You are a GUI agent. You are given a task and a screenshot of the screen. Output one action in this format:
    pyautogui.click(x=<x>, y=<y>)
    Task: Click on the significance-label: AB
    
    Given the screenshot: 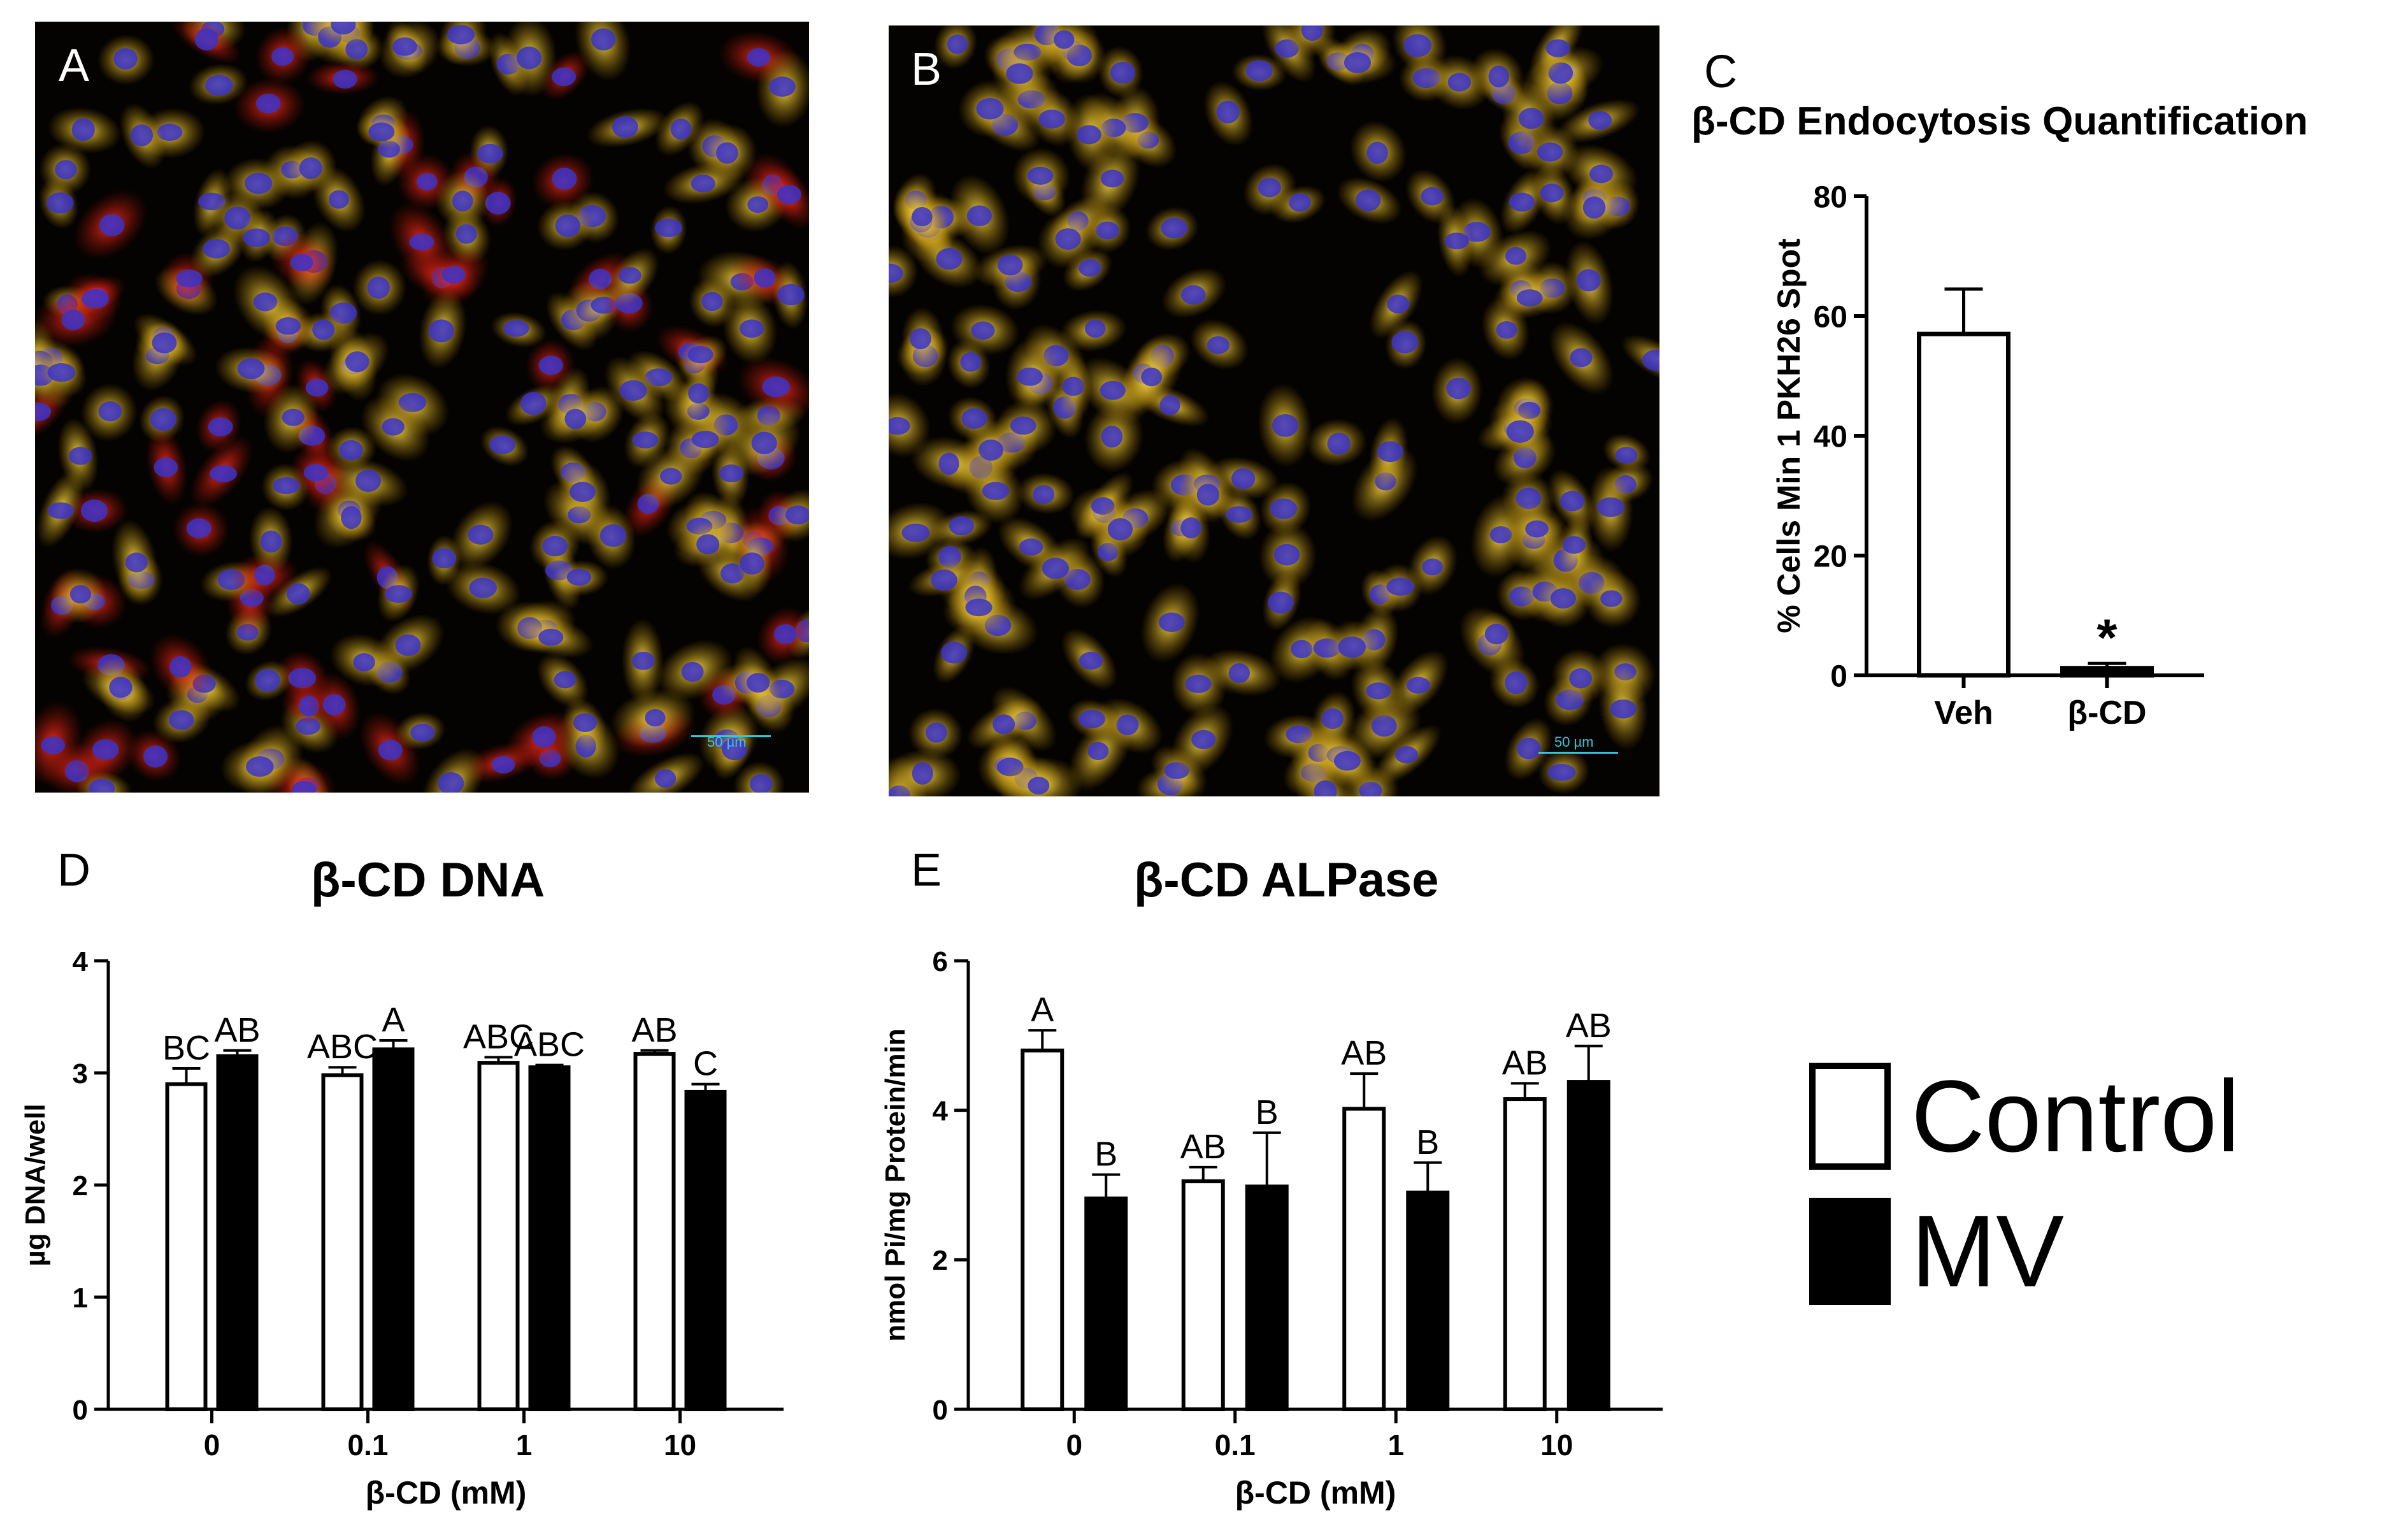 What is the action you would take?
    pyautogui.click(x=1203, y=1147)
    